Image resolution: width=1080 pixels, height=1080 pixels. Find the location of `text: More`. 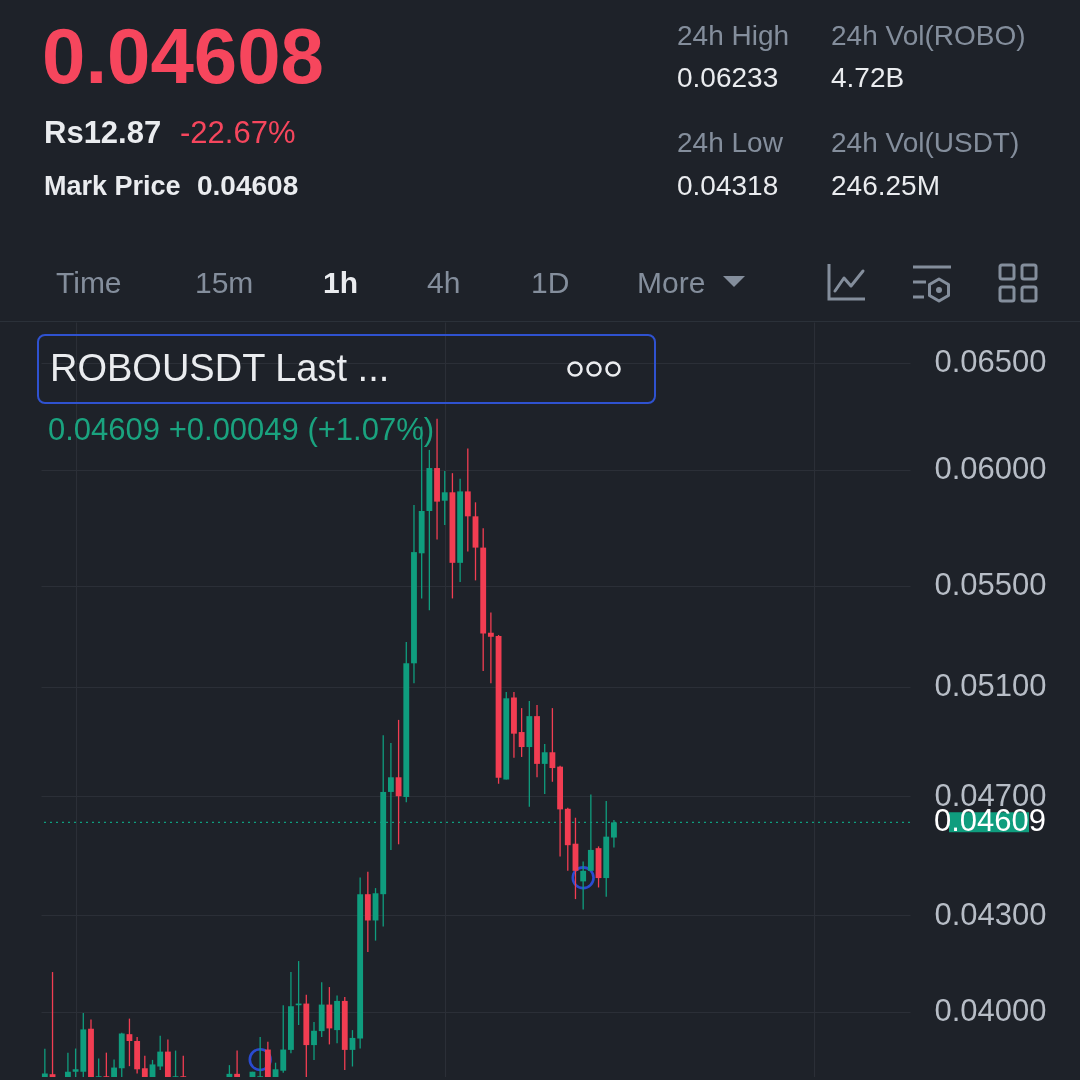

text: More is located at coordinates (671, 283).